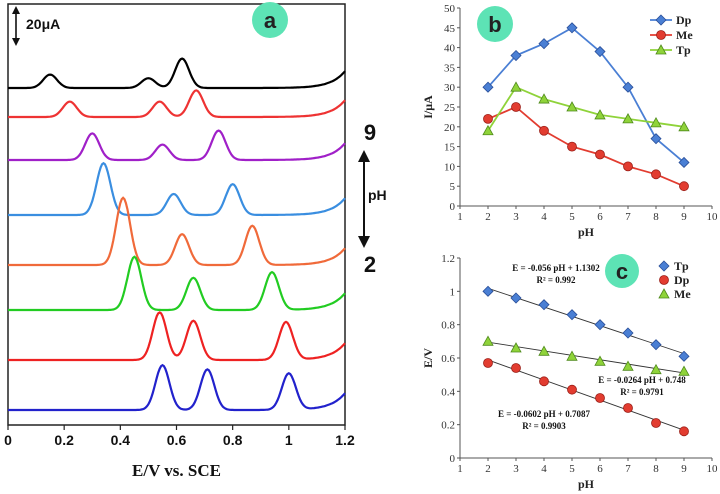 The width and height of the screenshot is (720, 494). I want to click on x-tick-label: 6, so click(600, 217).